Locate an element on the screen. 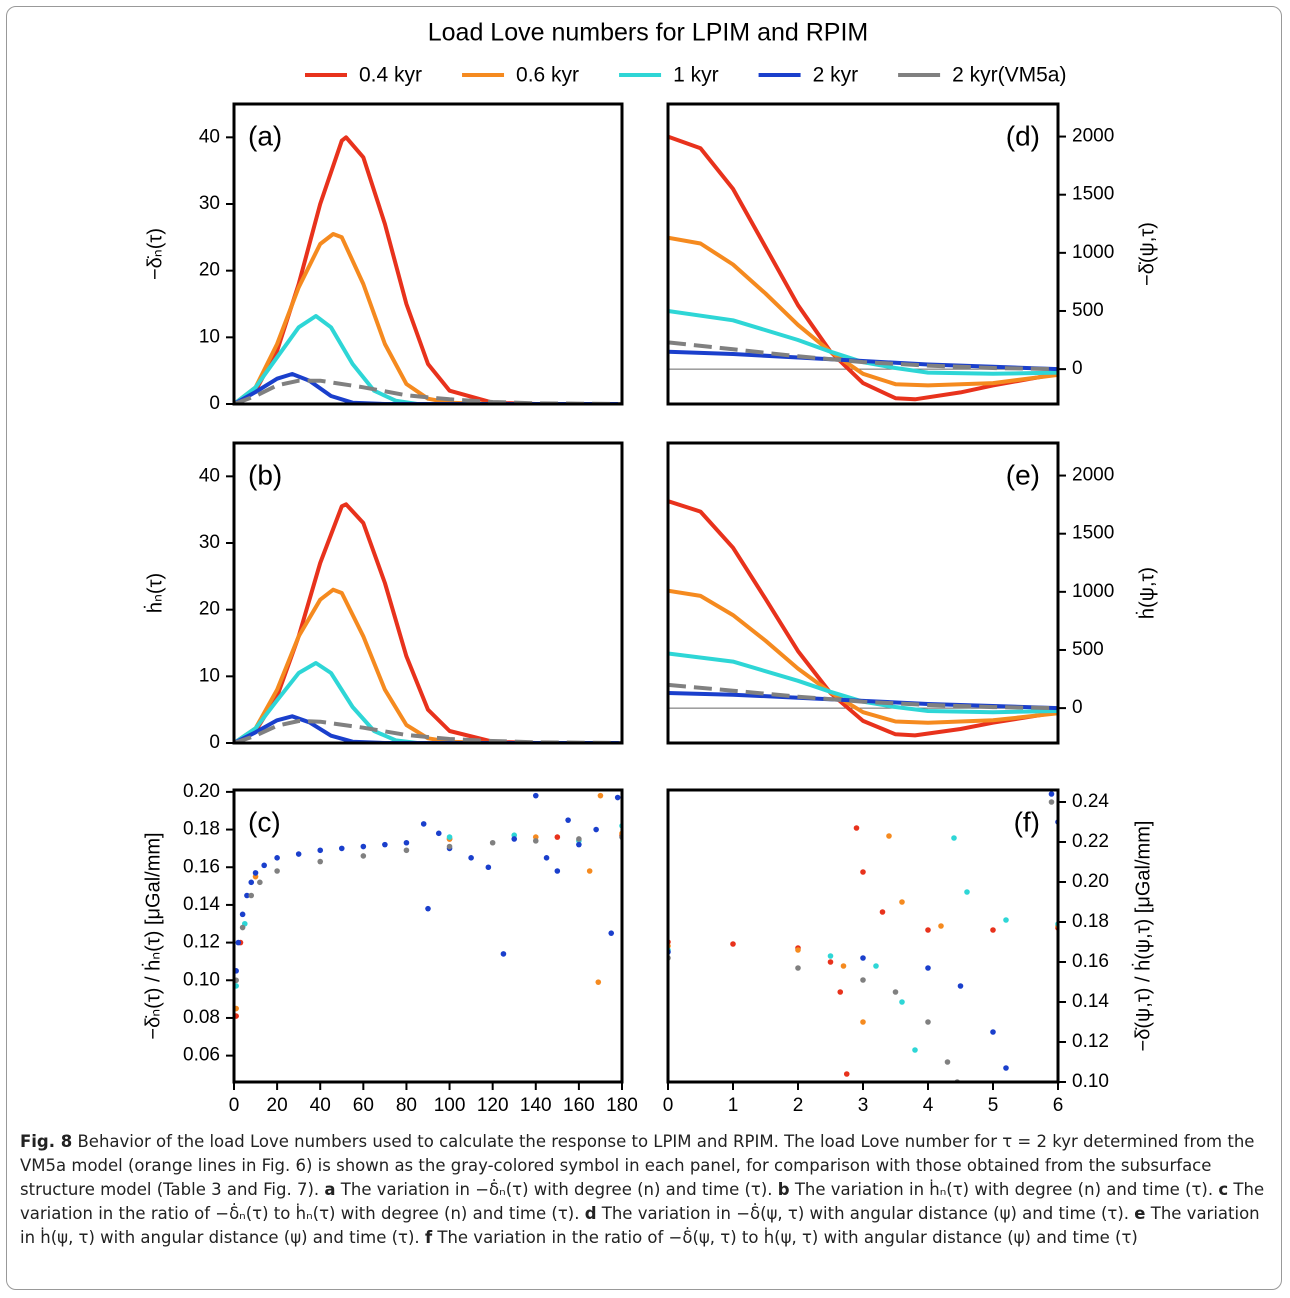  panel-label: (a) is located at coordinates (265, 135).